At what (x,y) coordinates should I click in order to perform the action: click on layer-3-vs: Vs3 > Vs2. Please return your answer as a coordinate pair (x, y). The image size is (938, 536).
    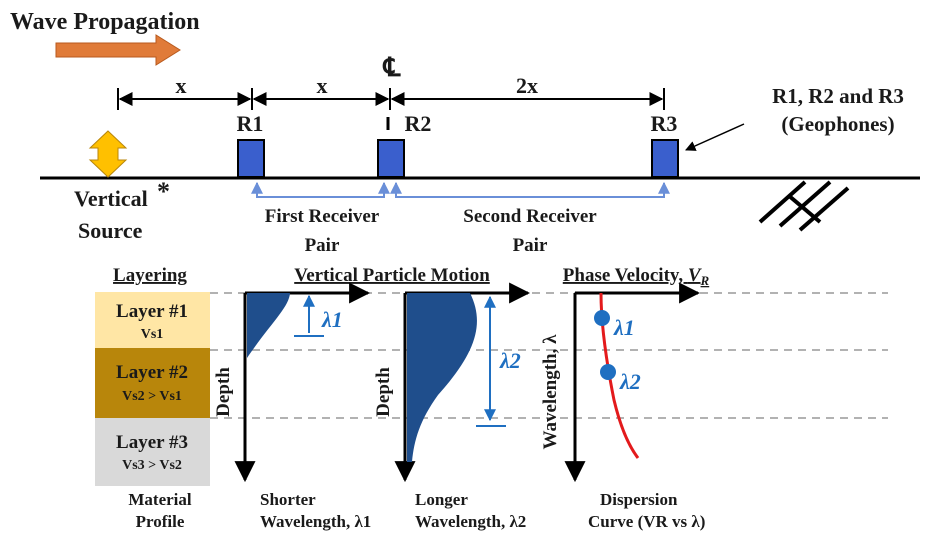
    Looking at the image, I should click on (152, 465).